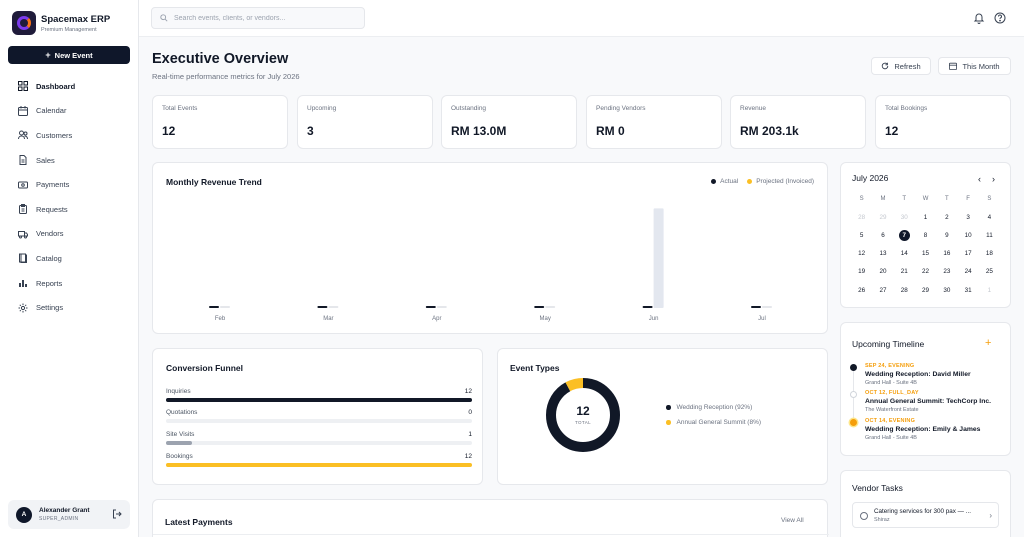  Describe the element at coordinates (23, 283) in the screenshot. I see `bar-chart-icon` at that location.